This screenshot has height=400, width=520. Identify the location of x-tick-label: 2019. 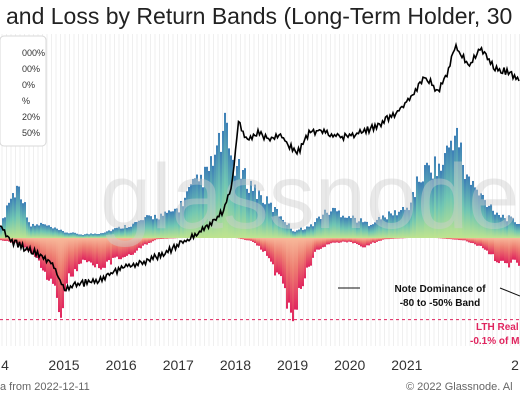
(292, 365).